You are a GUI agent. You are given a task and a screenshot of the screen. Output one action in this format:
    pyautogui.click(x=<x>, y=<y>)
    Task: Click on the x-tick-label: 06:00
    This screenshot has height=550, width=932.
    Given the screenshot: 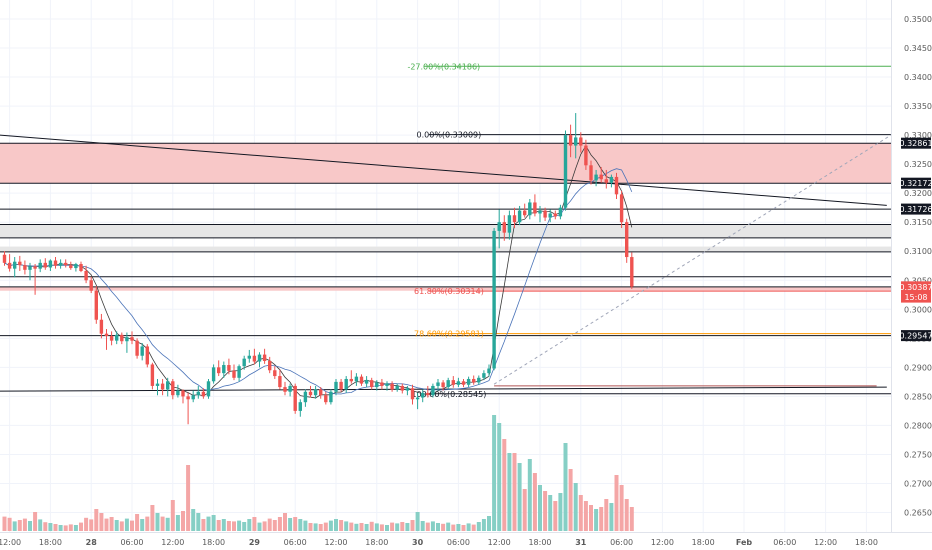 What is the action you would take?
    pyautogui.click(x=621, y=542)
    